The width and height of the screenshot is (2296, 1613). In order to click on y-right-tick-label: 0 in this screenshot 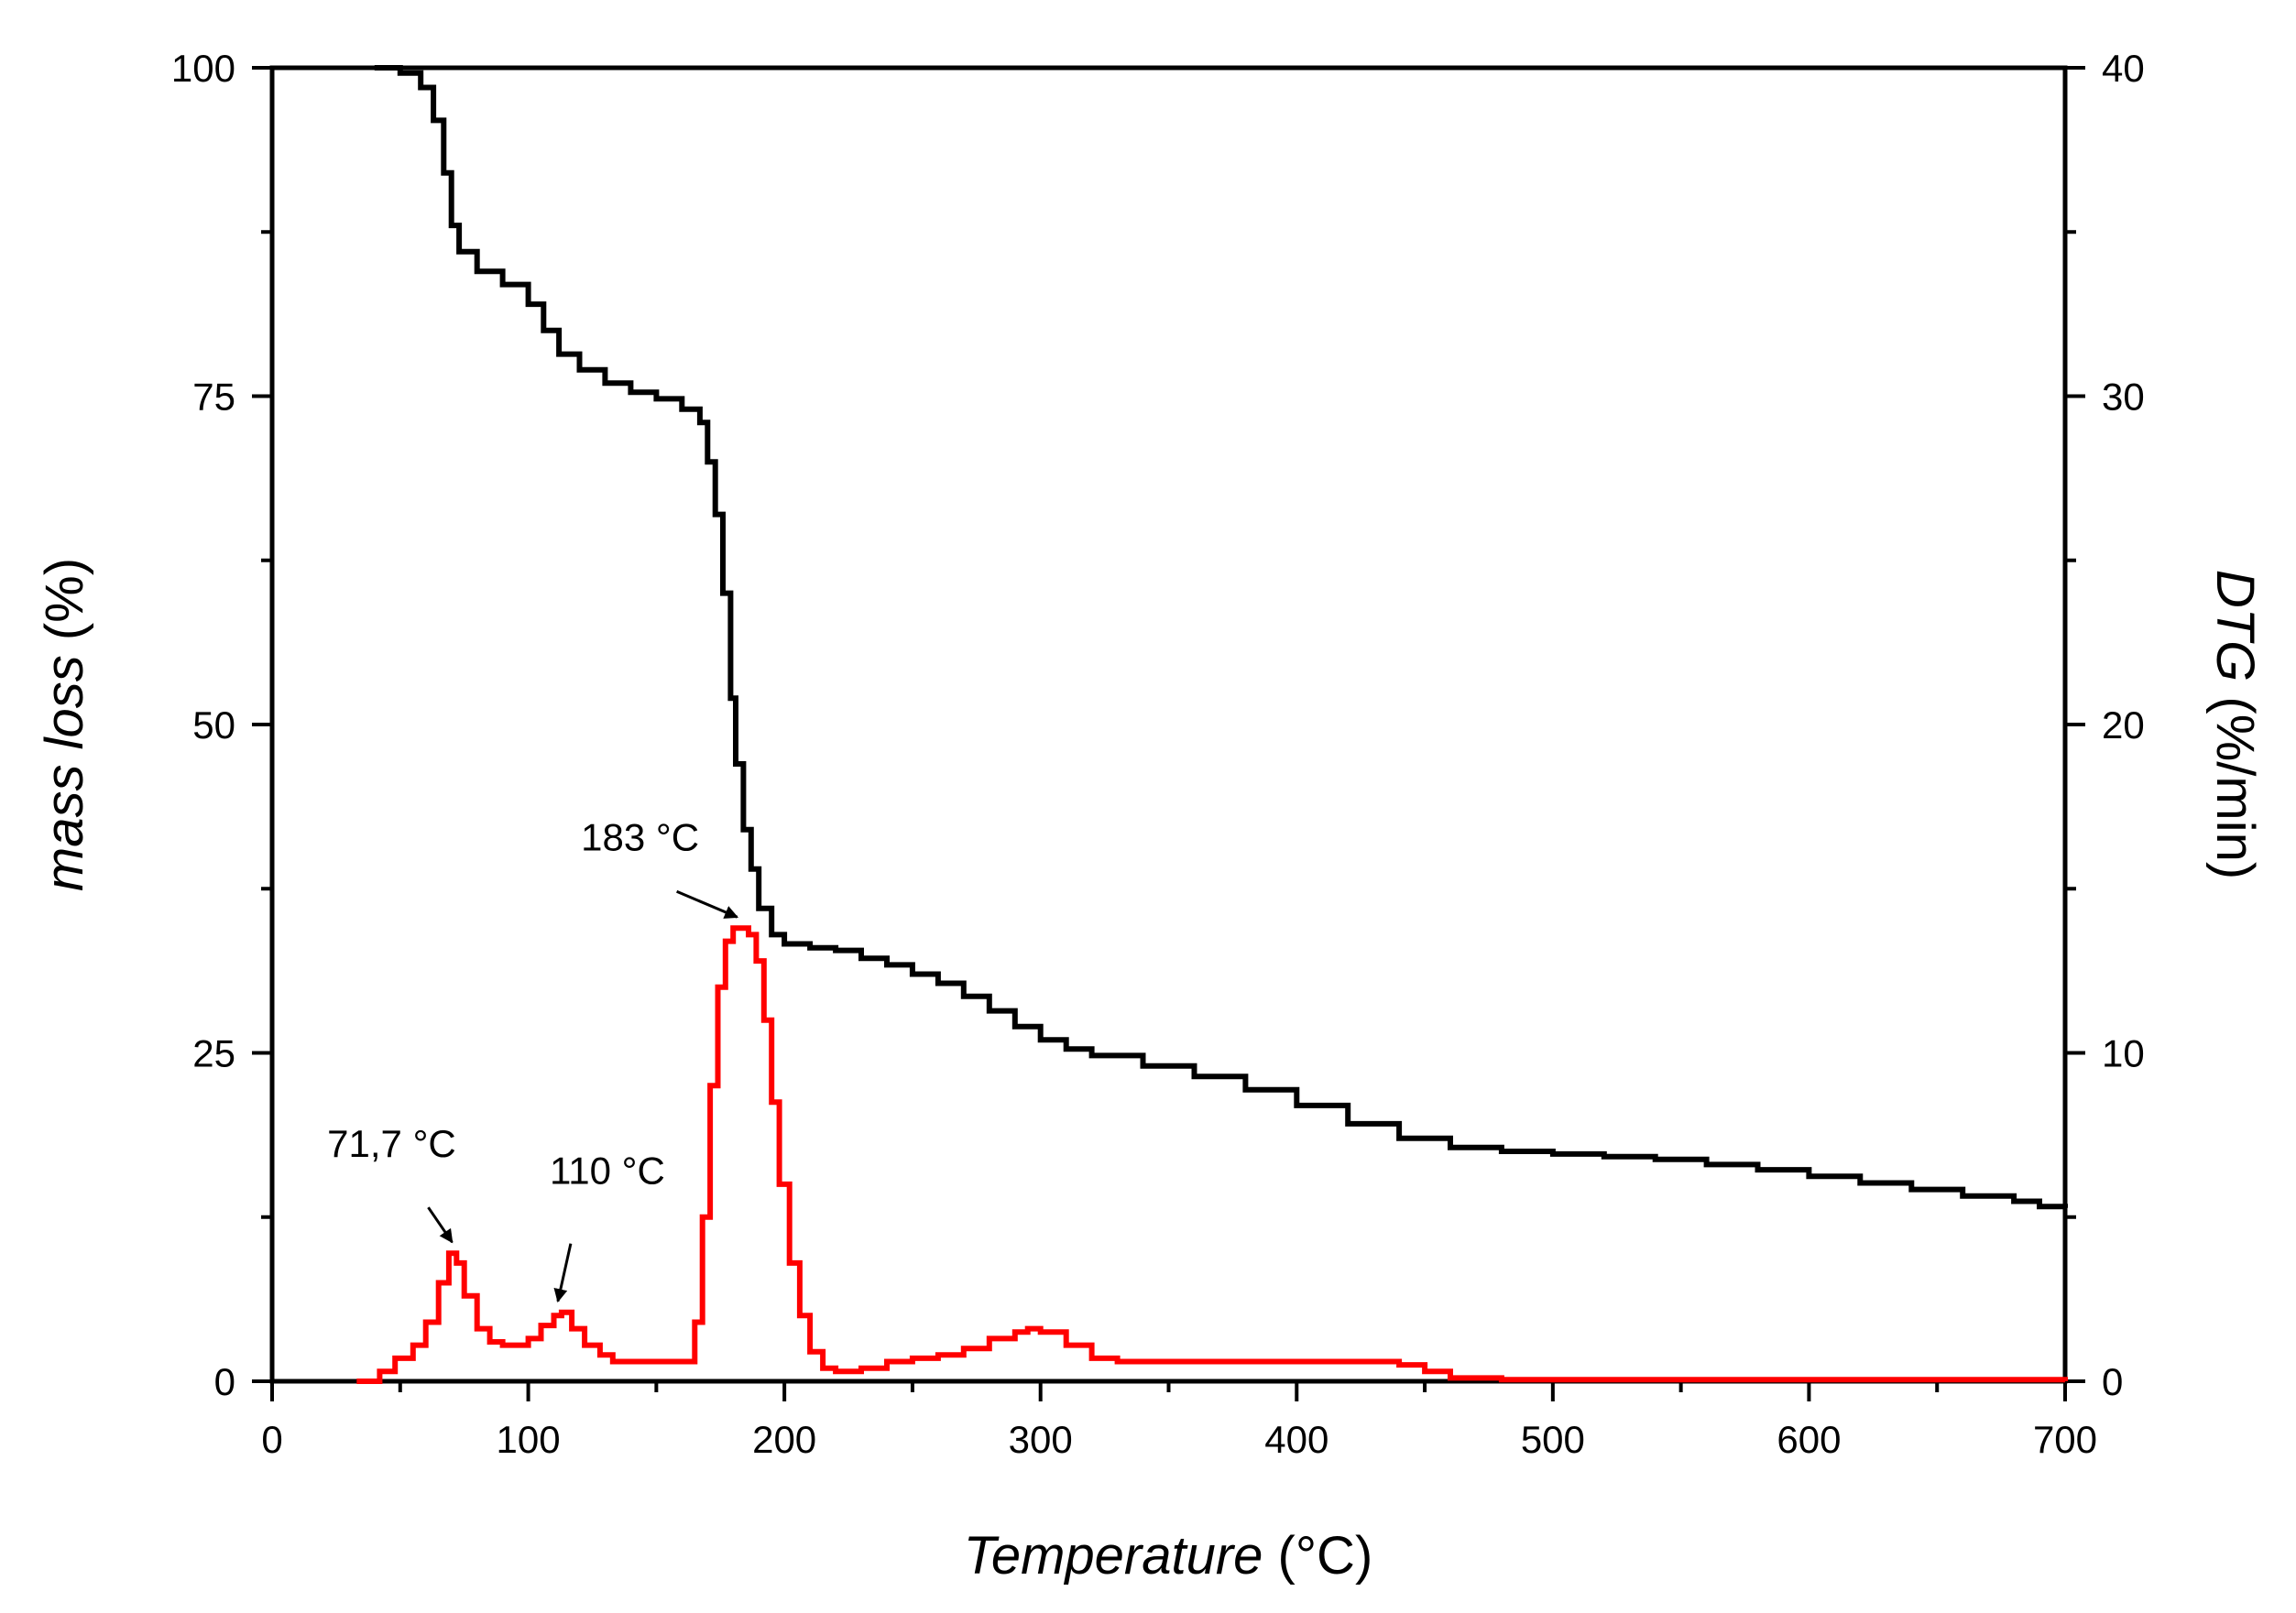, I will do `click(2112, 1381)`.